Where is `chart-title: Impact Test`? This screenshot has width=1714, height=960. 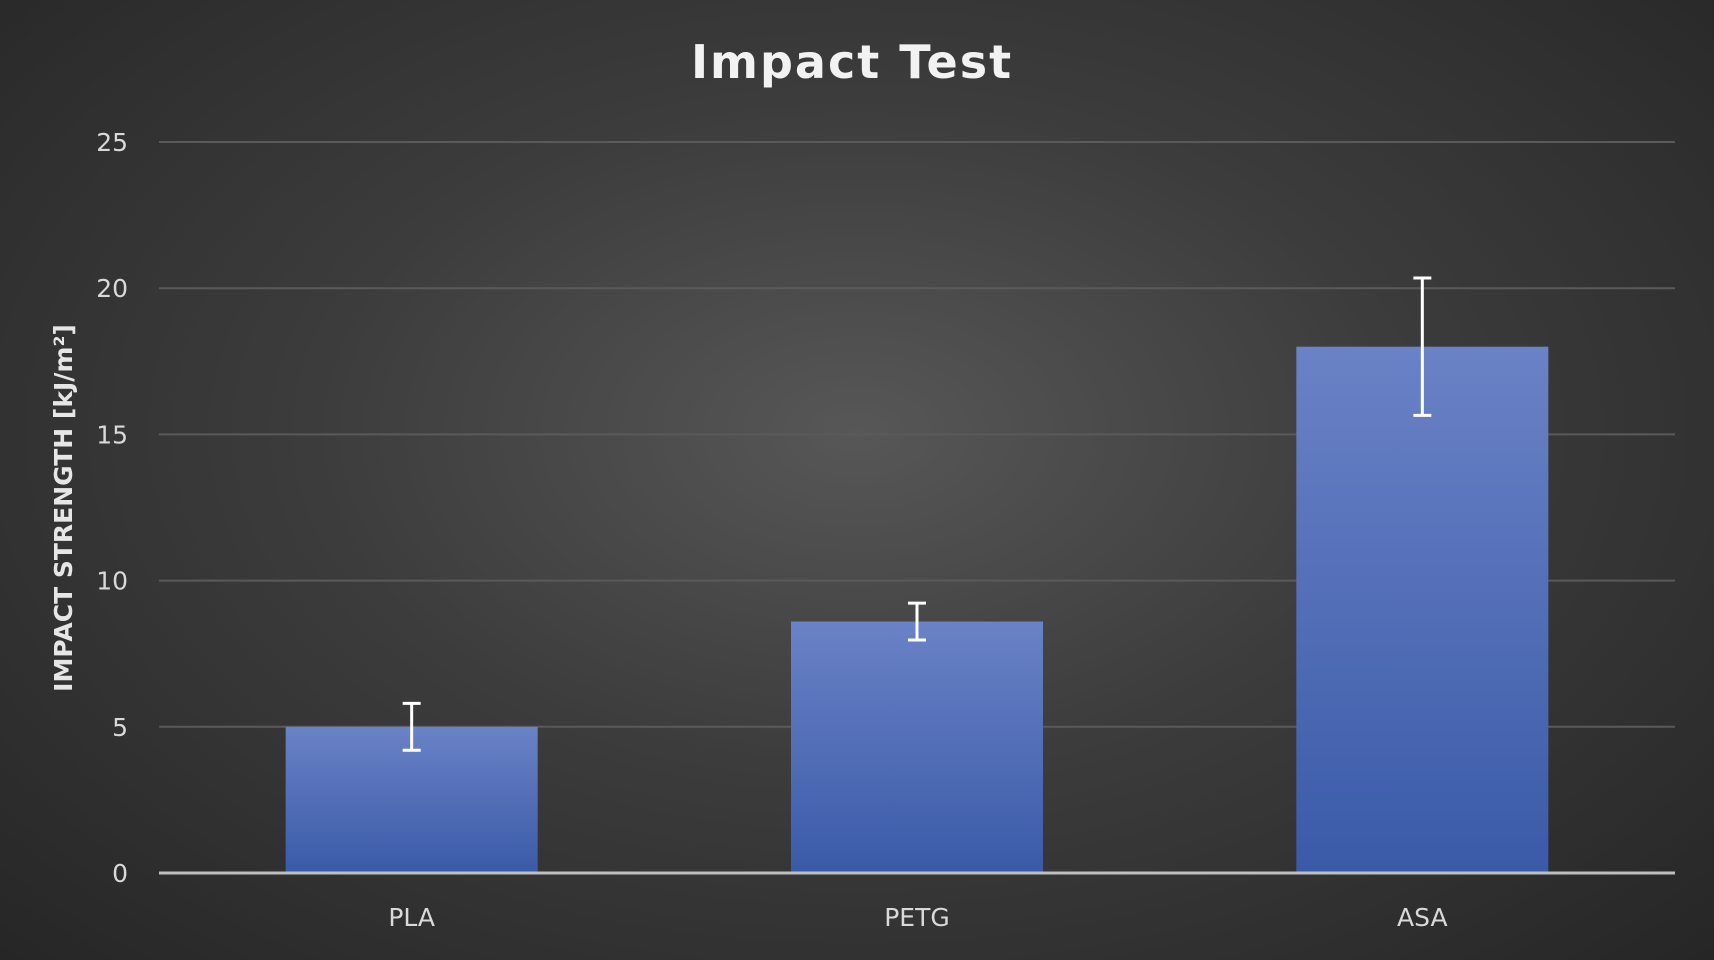 chart-title: Impact Test is located at coordinates (852, 62).